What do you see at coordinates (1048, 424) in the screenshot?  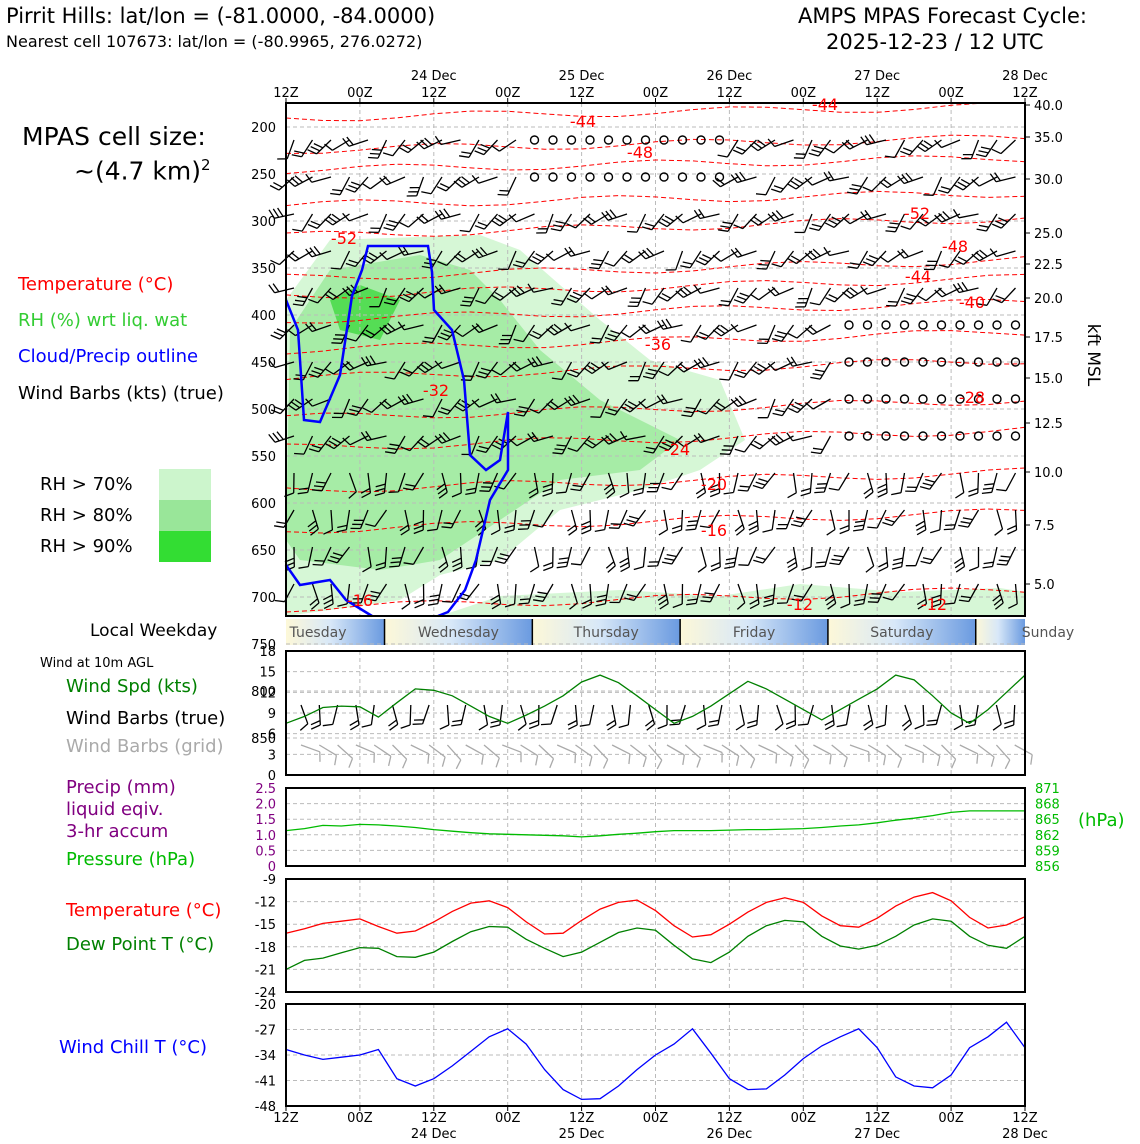 I see `cs-height-tick: 12.5` at bounding box center [1048, 424].